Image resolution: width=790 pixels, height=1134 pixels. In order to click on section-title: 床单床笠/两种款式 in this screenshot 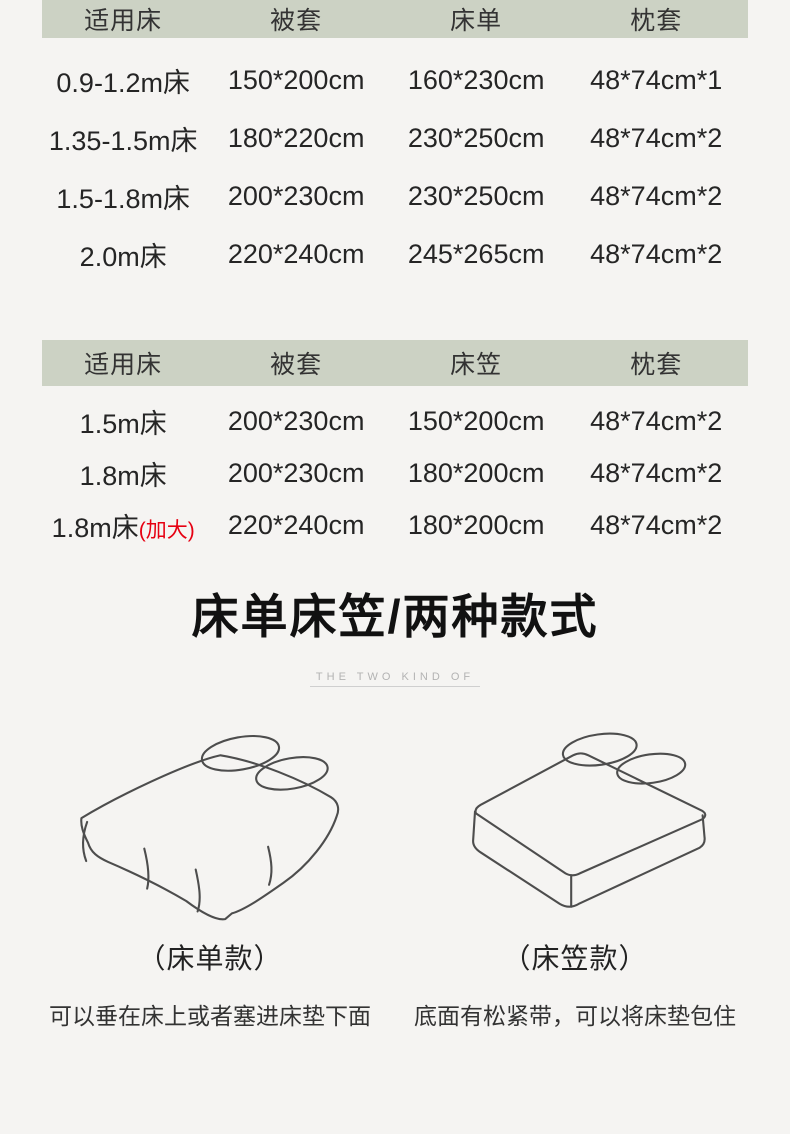, I will do `click(395, 616)`.